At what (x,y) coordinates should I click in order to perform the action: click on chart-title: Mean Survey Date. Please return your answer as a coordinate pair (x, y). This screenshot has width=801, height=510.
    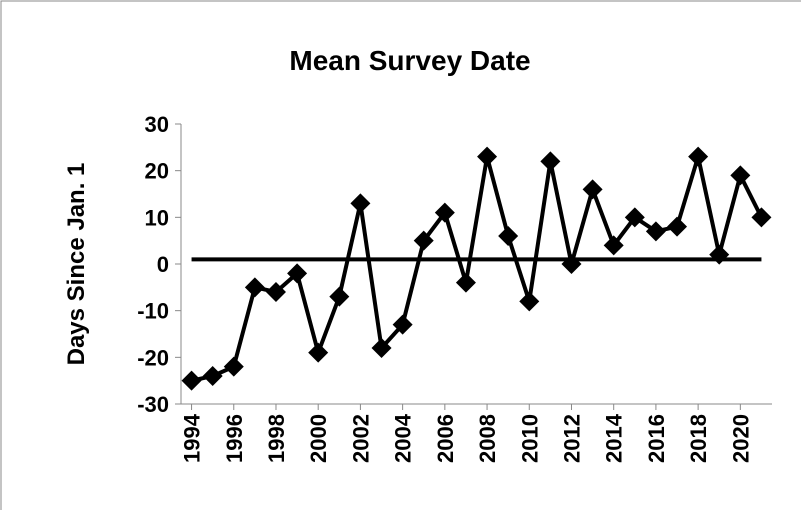
    Looking at the image, I should click on (409, 60).